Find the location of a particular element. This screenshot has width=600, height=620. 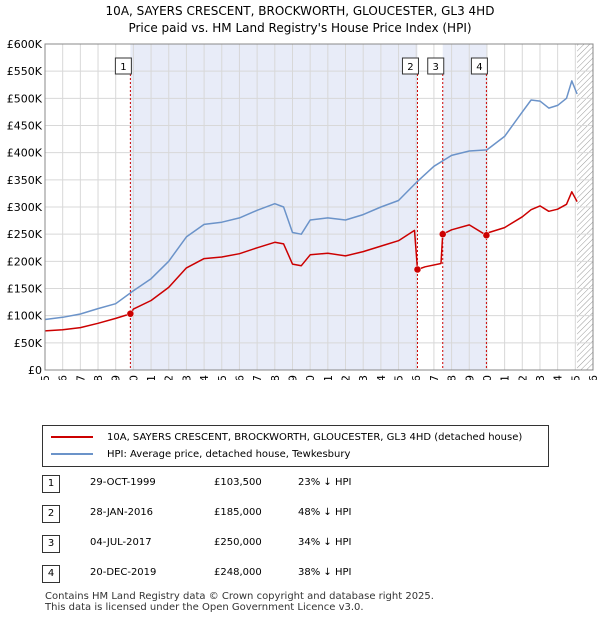

x-tick-label: 2006 is located at coordinates (239, 377).